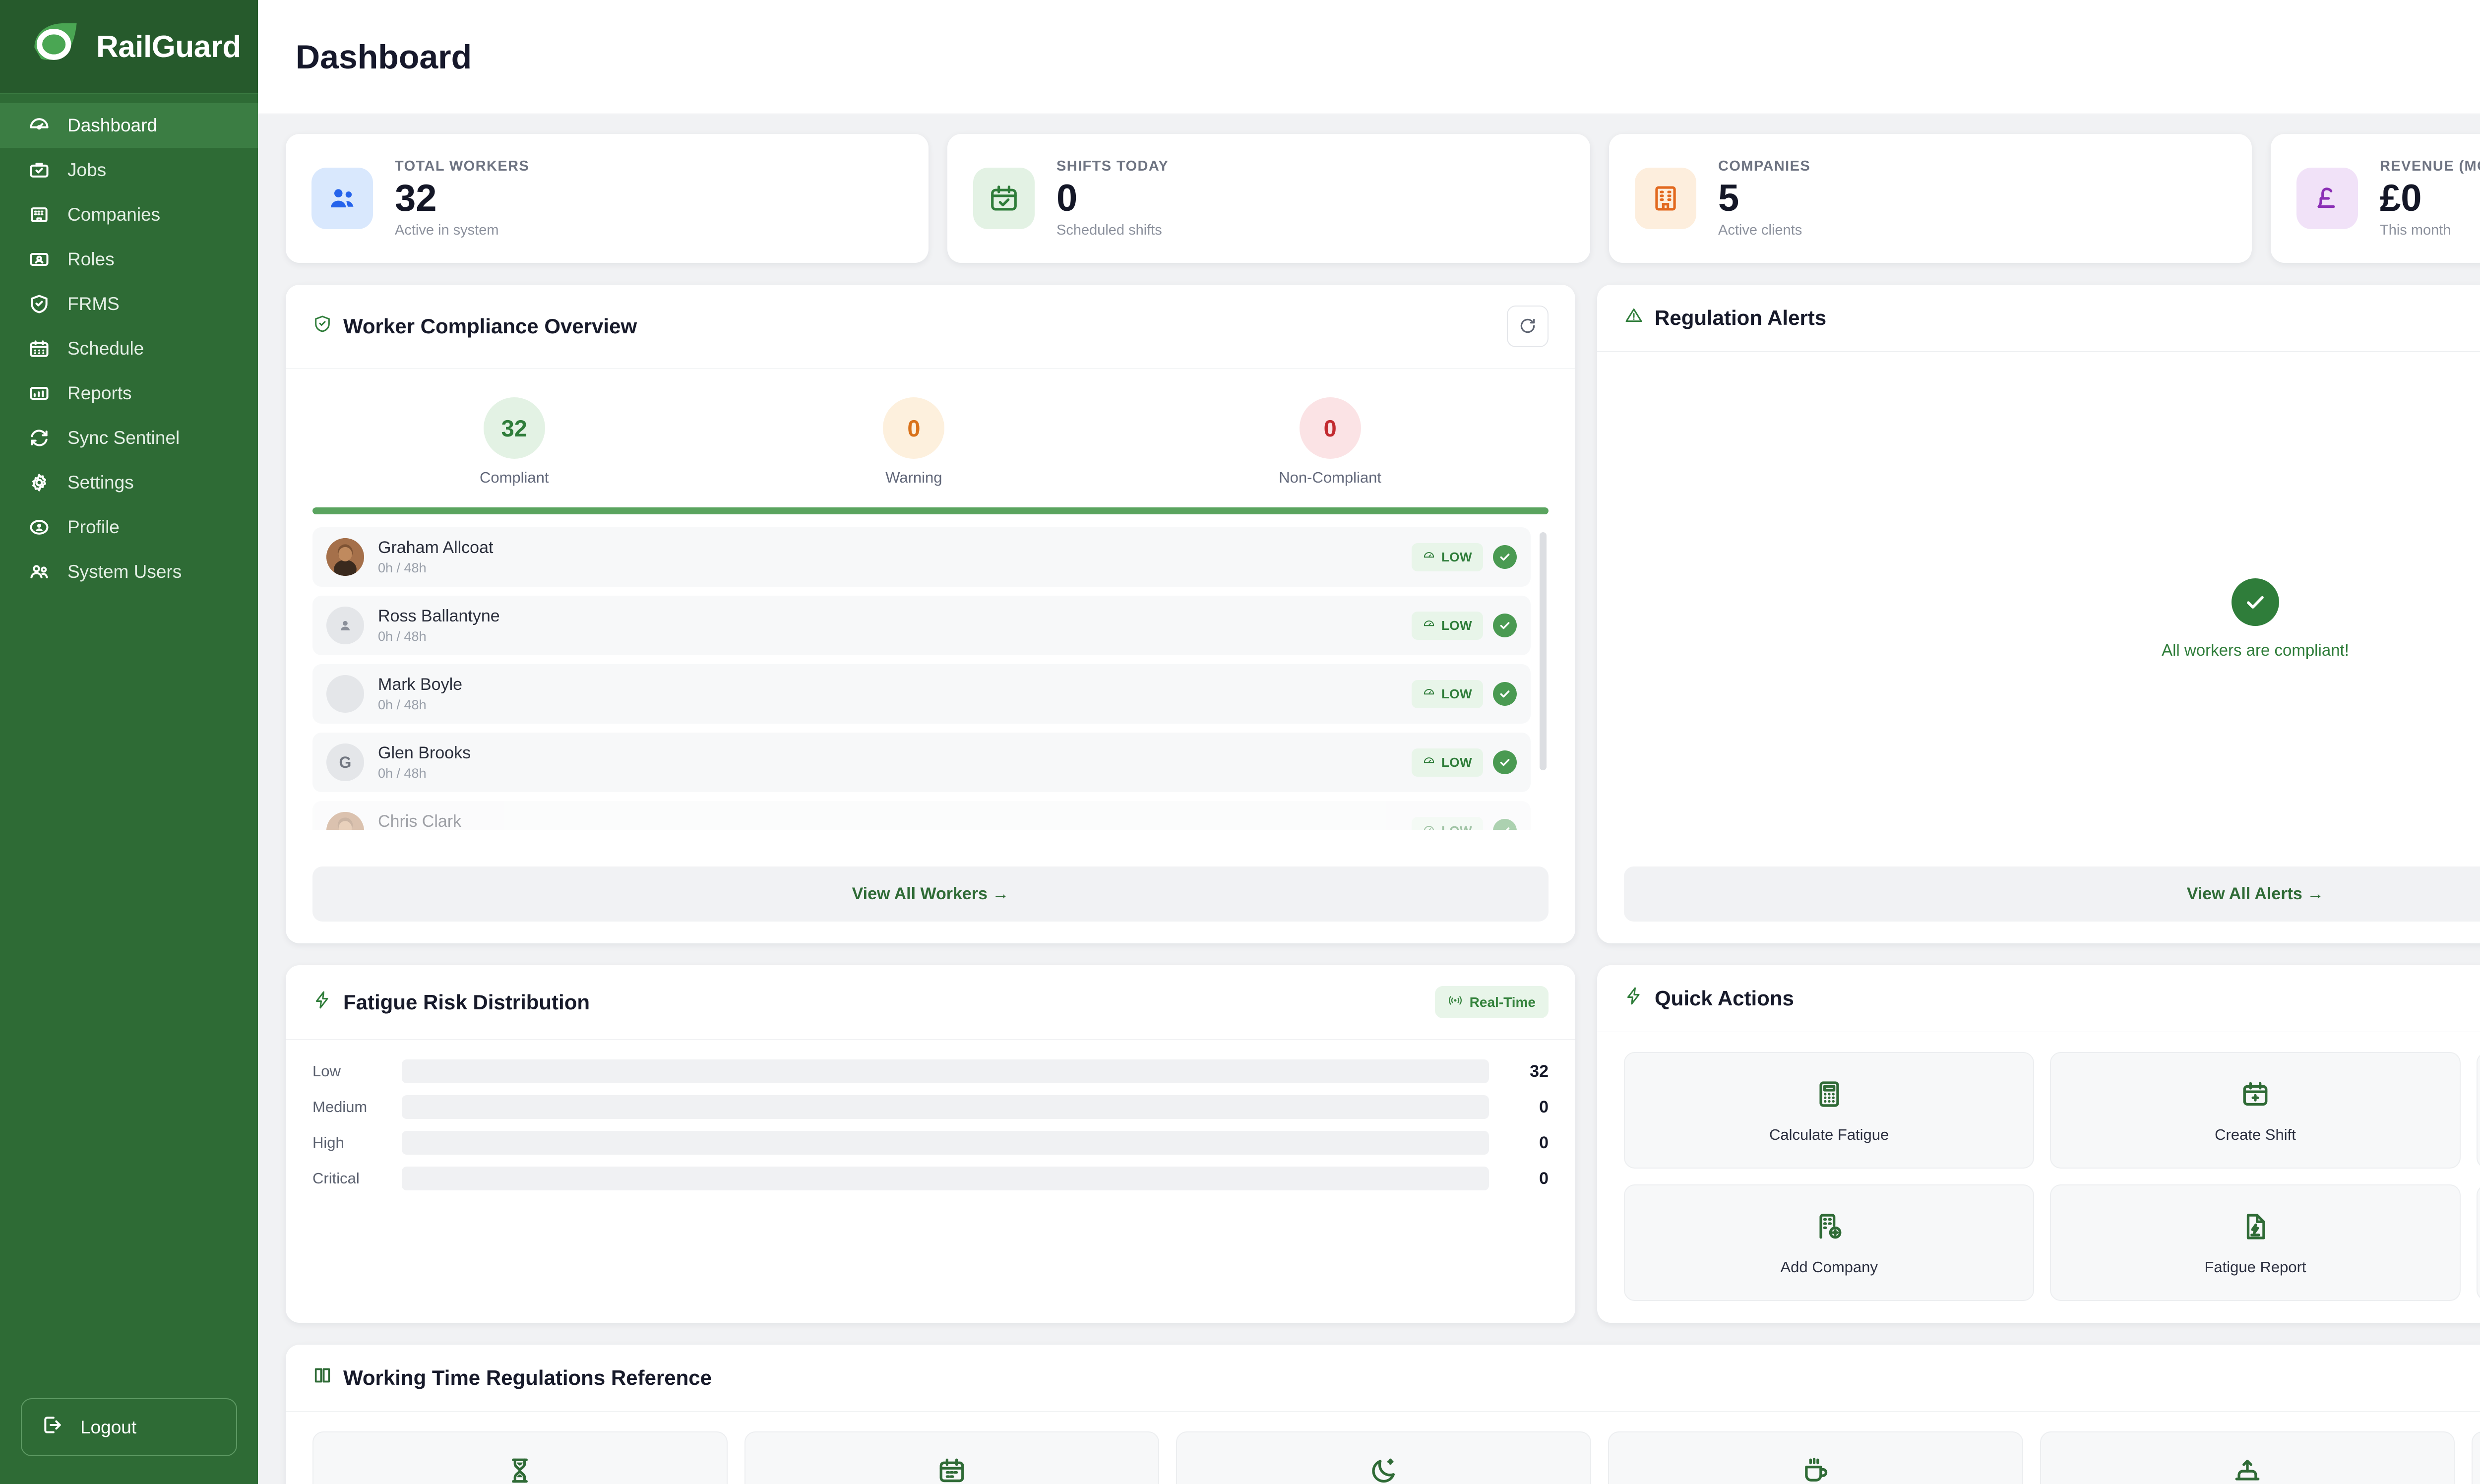 The height and width of the screenshot is (1484, 2480). What do you see at coordinates (1829, 1110) in the screenshot?
I see `quick-action-calculate-fatigue: Calculate Fatigue` at bounding box center [1829, 1110].